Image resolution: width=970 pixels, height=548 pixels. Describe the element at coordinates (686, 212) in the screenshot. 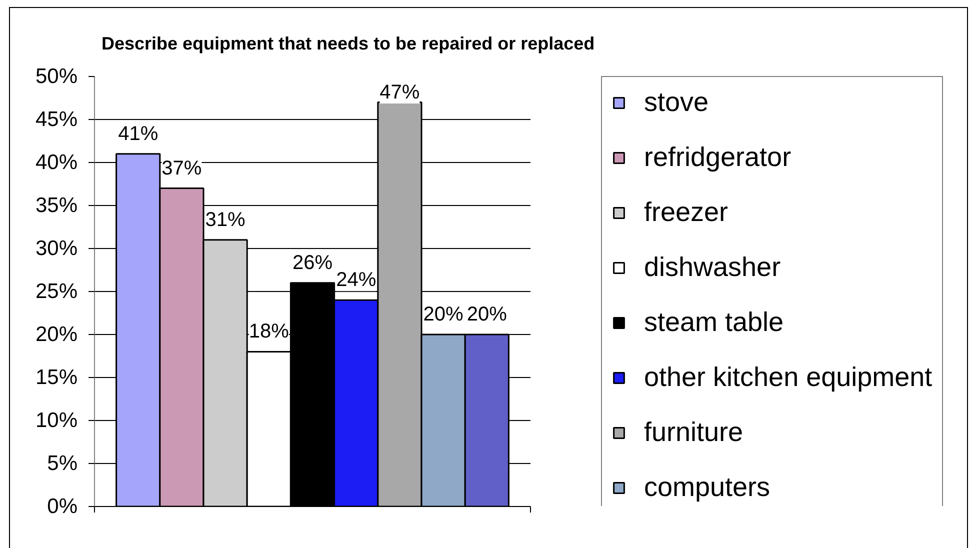

I see `legend-label: freezer` at that location.